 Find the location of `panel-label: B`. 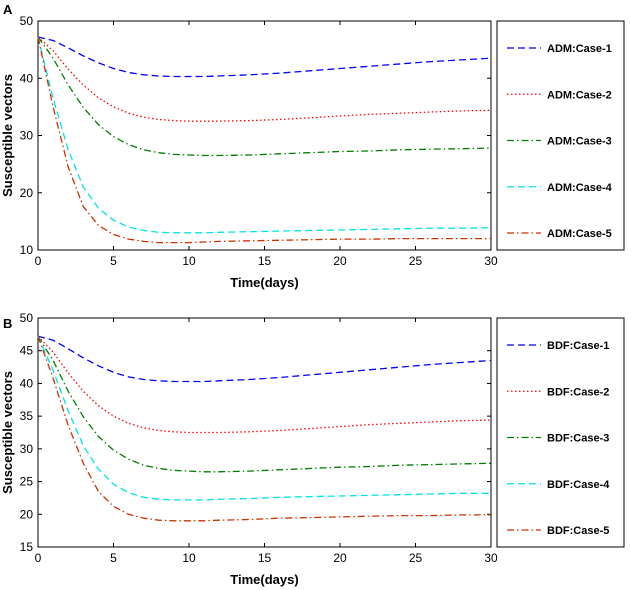

panel-label: B is located at coordinates (7, 323).